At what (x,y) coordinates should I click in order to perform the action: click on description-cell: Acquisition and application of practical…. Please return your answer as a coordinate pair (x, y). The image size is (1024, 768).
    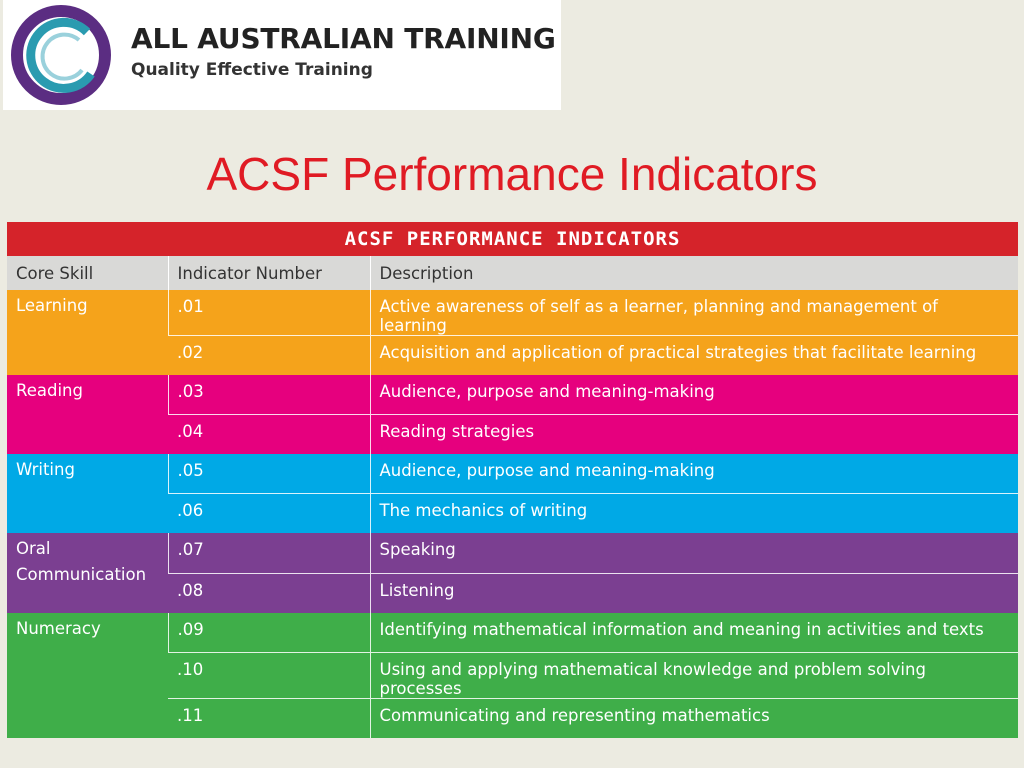
    Looking at the image, I should click on (693, 355).